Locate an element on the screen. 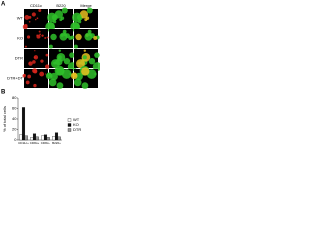  legend-label: DTR is located at coordinates (77, 129).